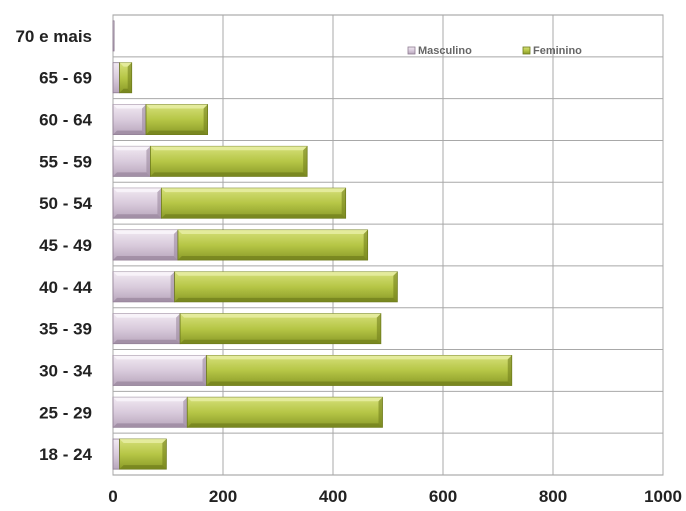  What do you see at coordinates (113, 36) in the screenshot?
I see `bar-masculino-70emais` at bounding box center [113, 36].